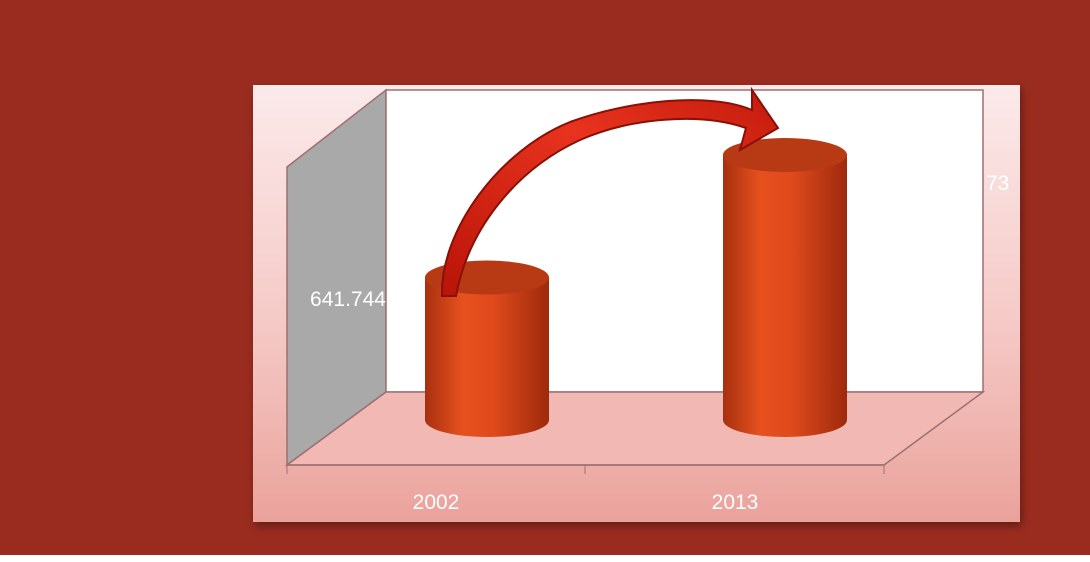  Describe the element at coordinates (997, 183) in the screenshot. I see `data-label: 73` at that location.